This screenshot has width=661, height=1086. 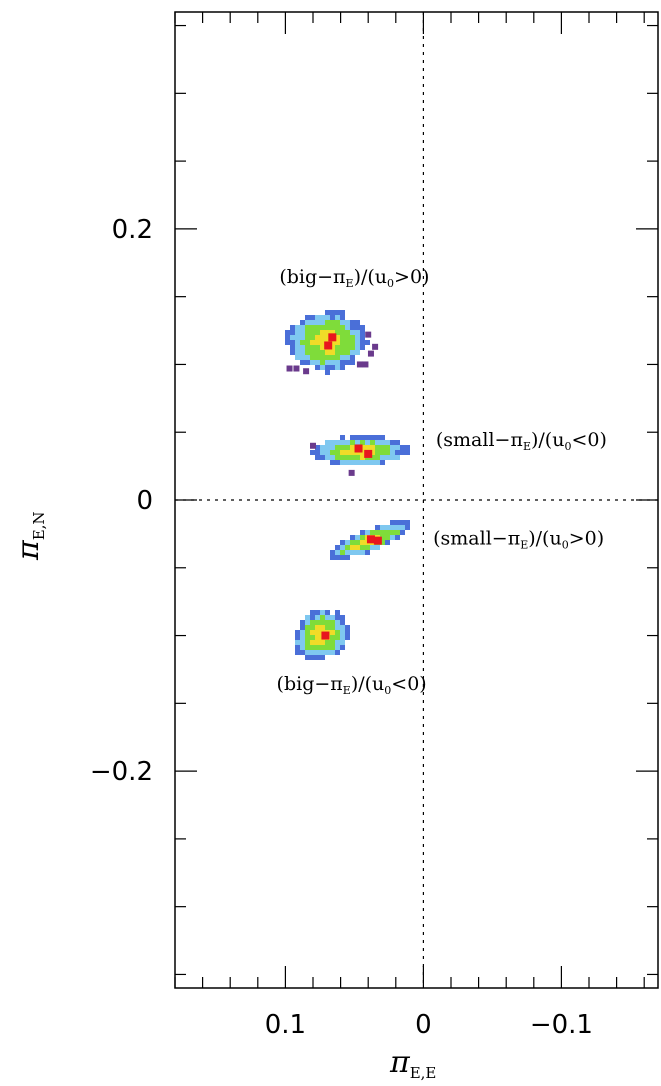 What do you see at coordinates (561, 1025) in the screenshot?
I see `x-tick-label: −0.1` at bounding box center [561, 1025].